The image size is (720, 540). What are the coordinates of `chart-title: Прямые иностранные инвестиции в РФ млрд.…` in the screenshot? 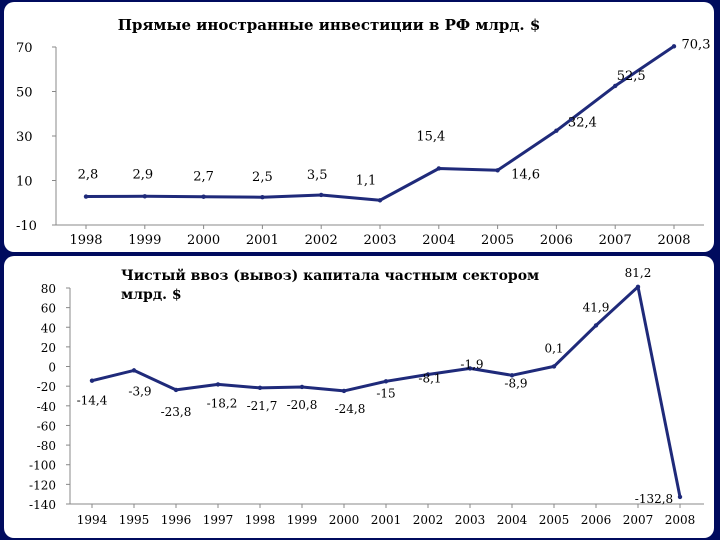 It's located at (329, 25).